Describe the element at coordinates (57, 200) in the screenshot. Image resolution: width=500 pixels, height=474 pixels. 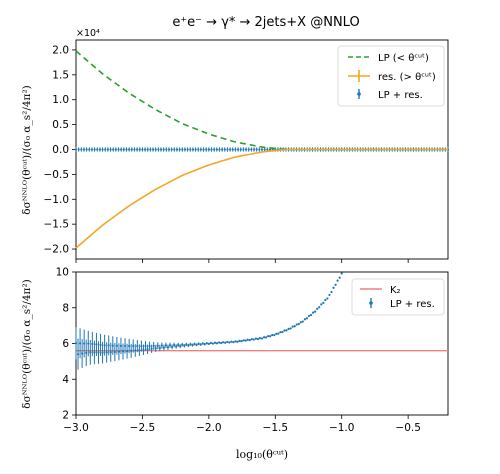
I see `top-y-tick-label: −1.0` at that location.